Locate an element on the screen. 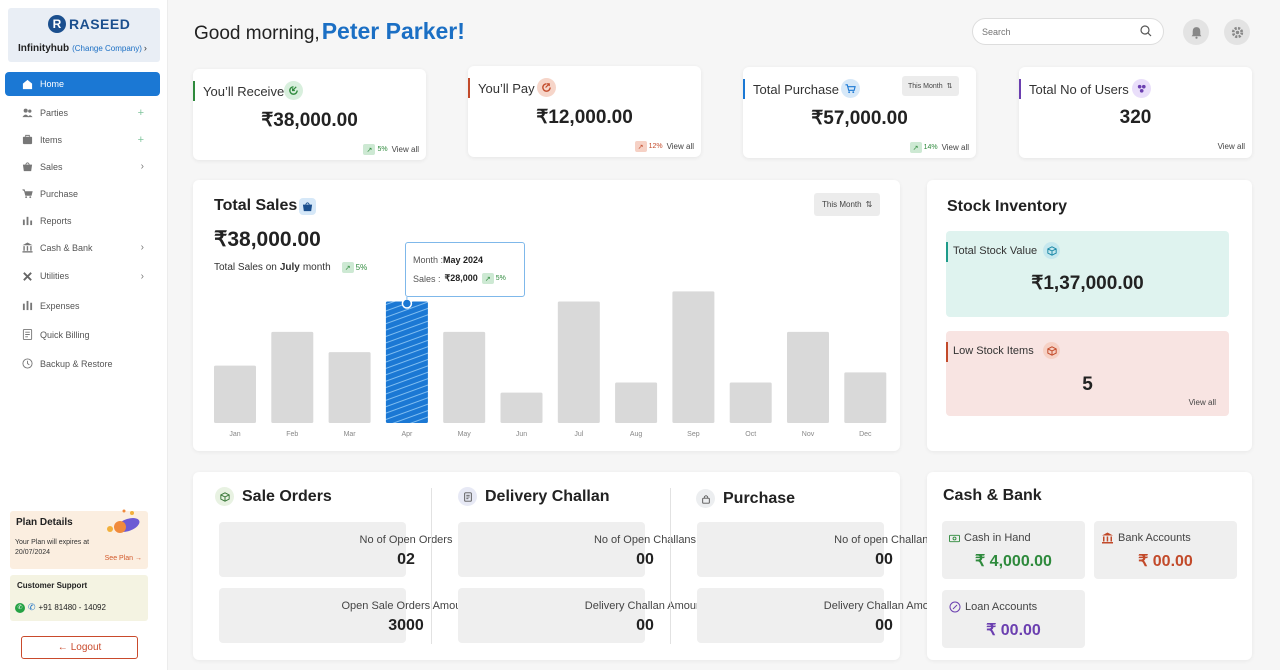  low-stock-card: Low Stock Items 5 View all is located at coordinates (1087, 373).